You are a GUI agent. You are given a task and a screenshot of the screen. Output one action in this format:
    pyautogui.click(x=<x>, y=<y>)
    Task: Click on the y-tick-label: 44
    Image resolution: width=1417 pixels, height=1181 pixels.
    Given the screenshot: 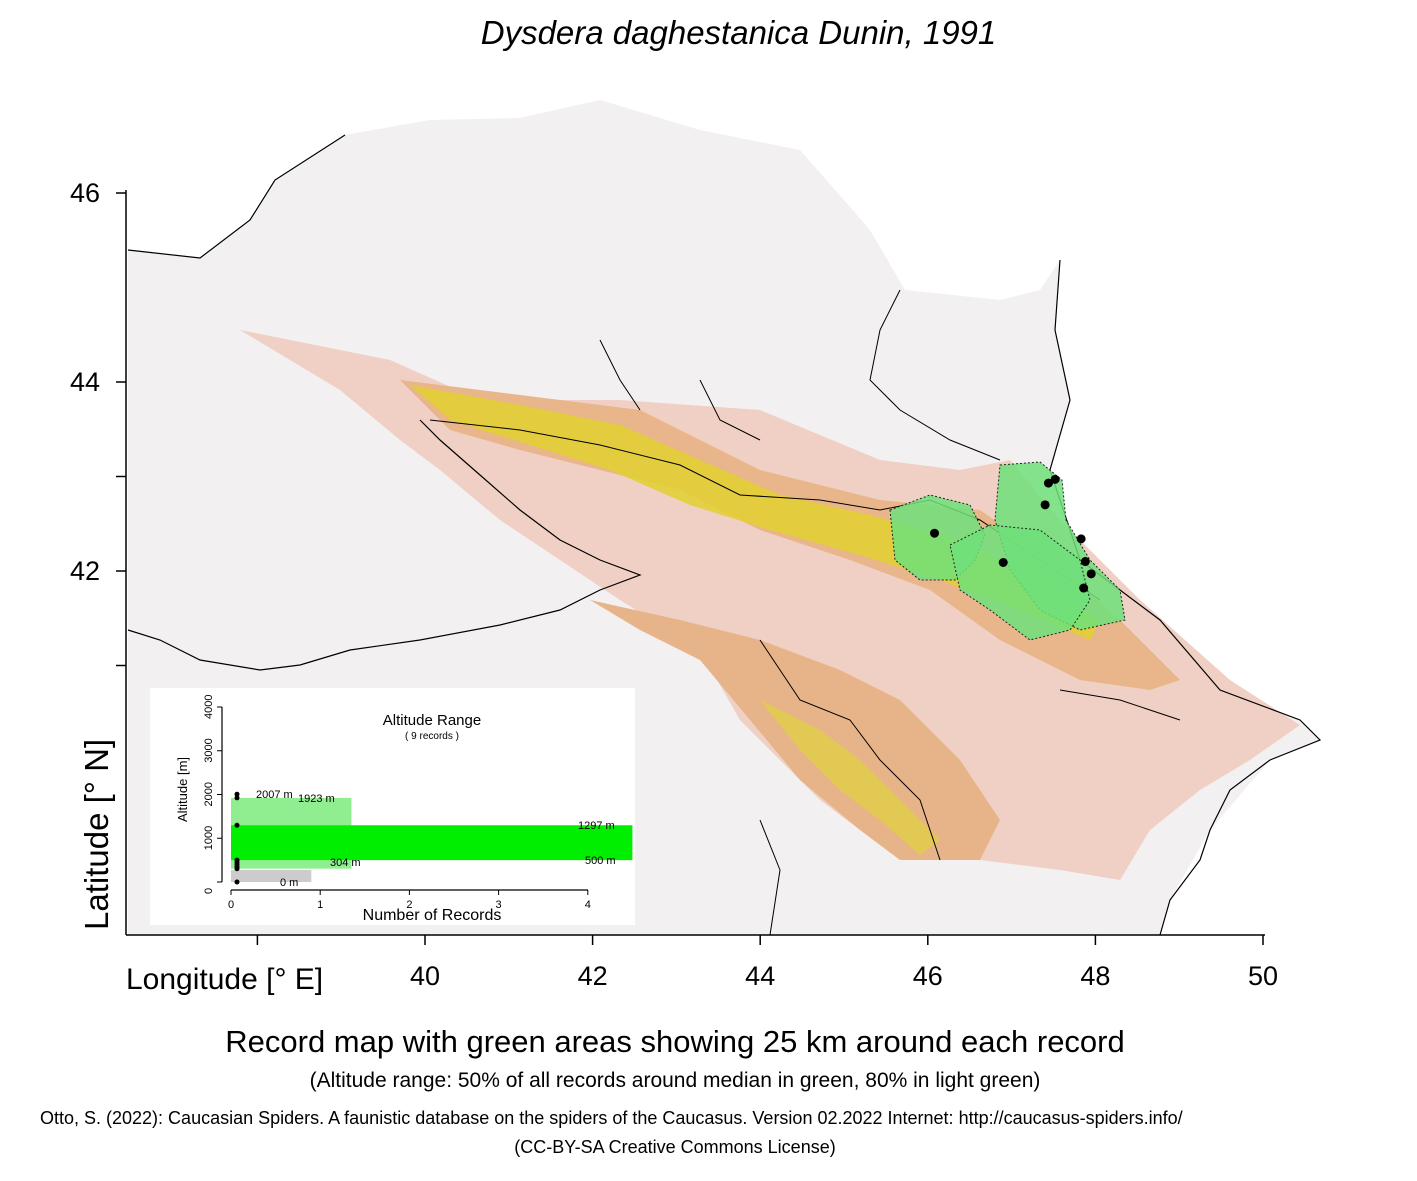 What is the action you would take?
    pyautogui.click(x=85, y=382)
    